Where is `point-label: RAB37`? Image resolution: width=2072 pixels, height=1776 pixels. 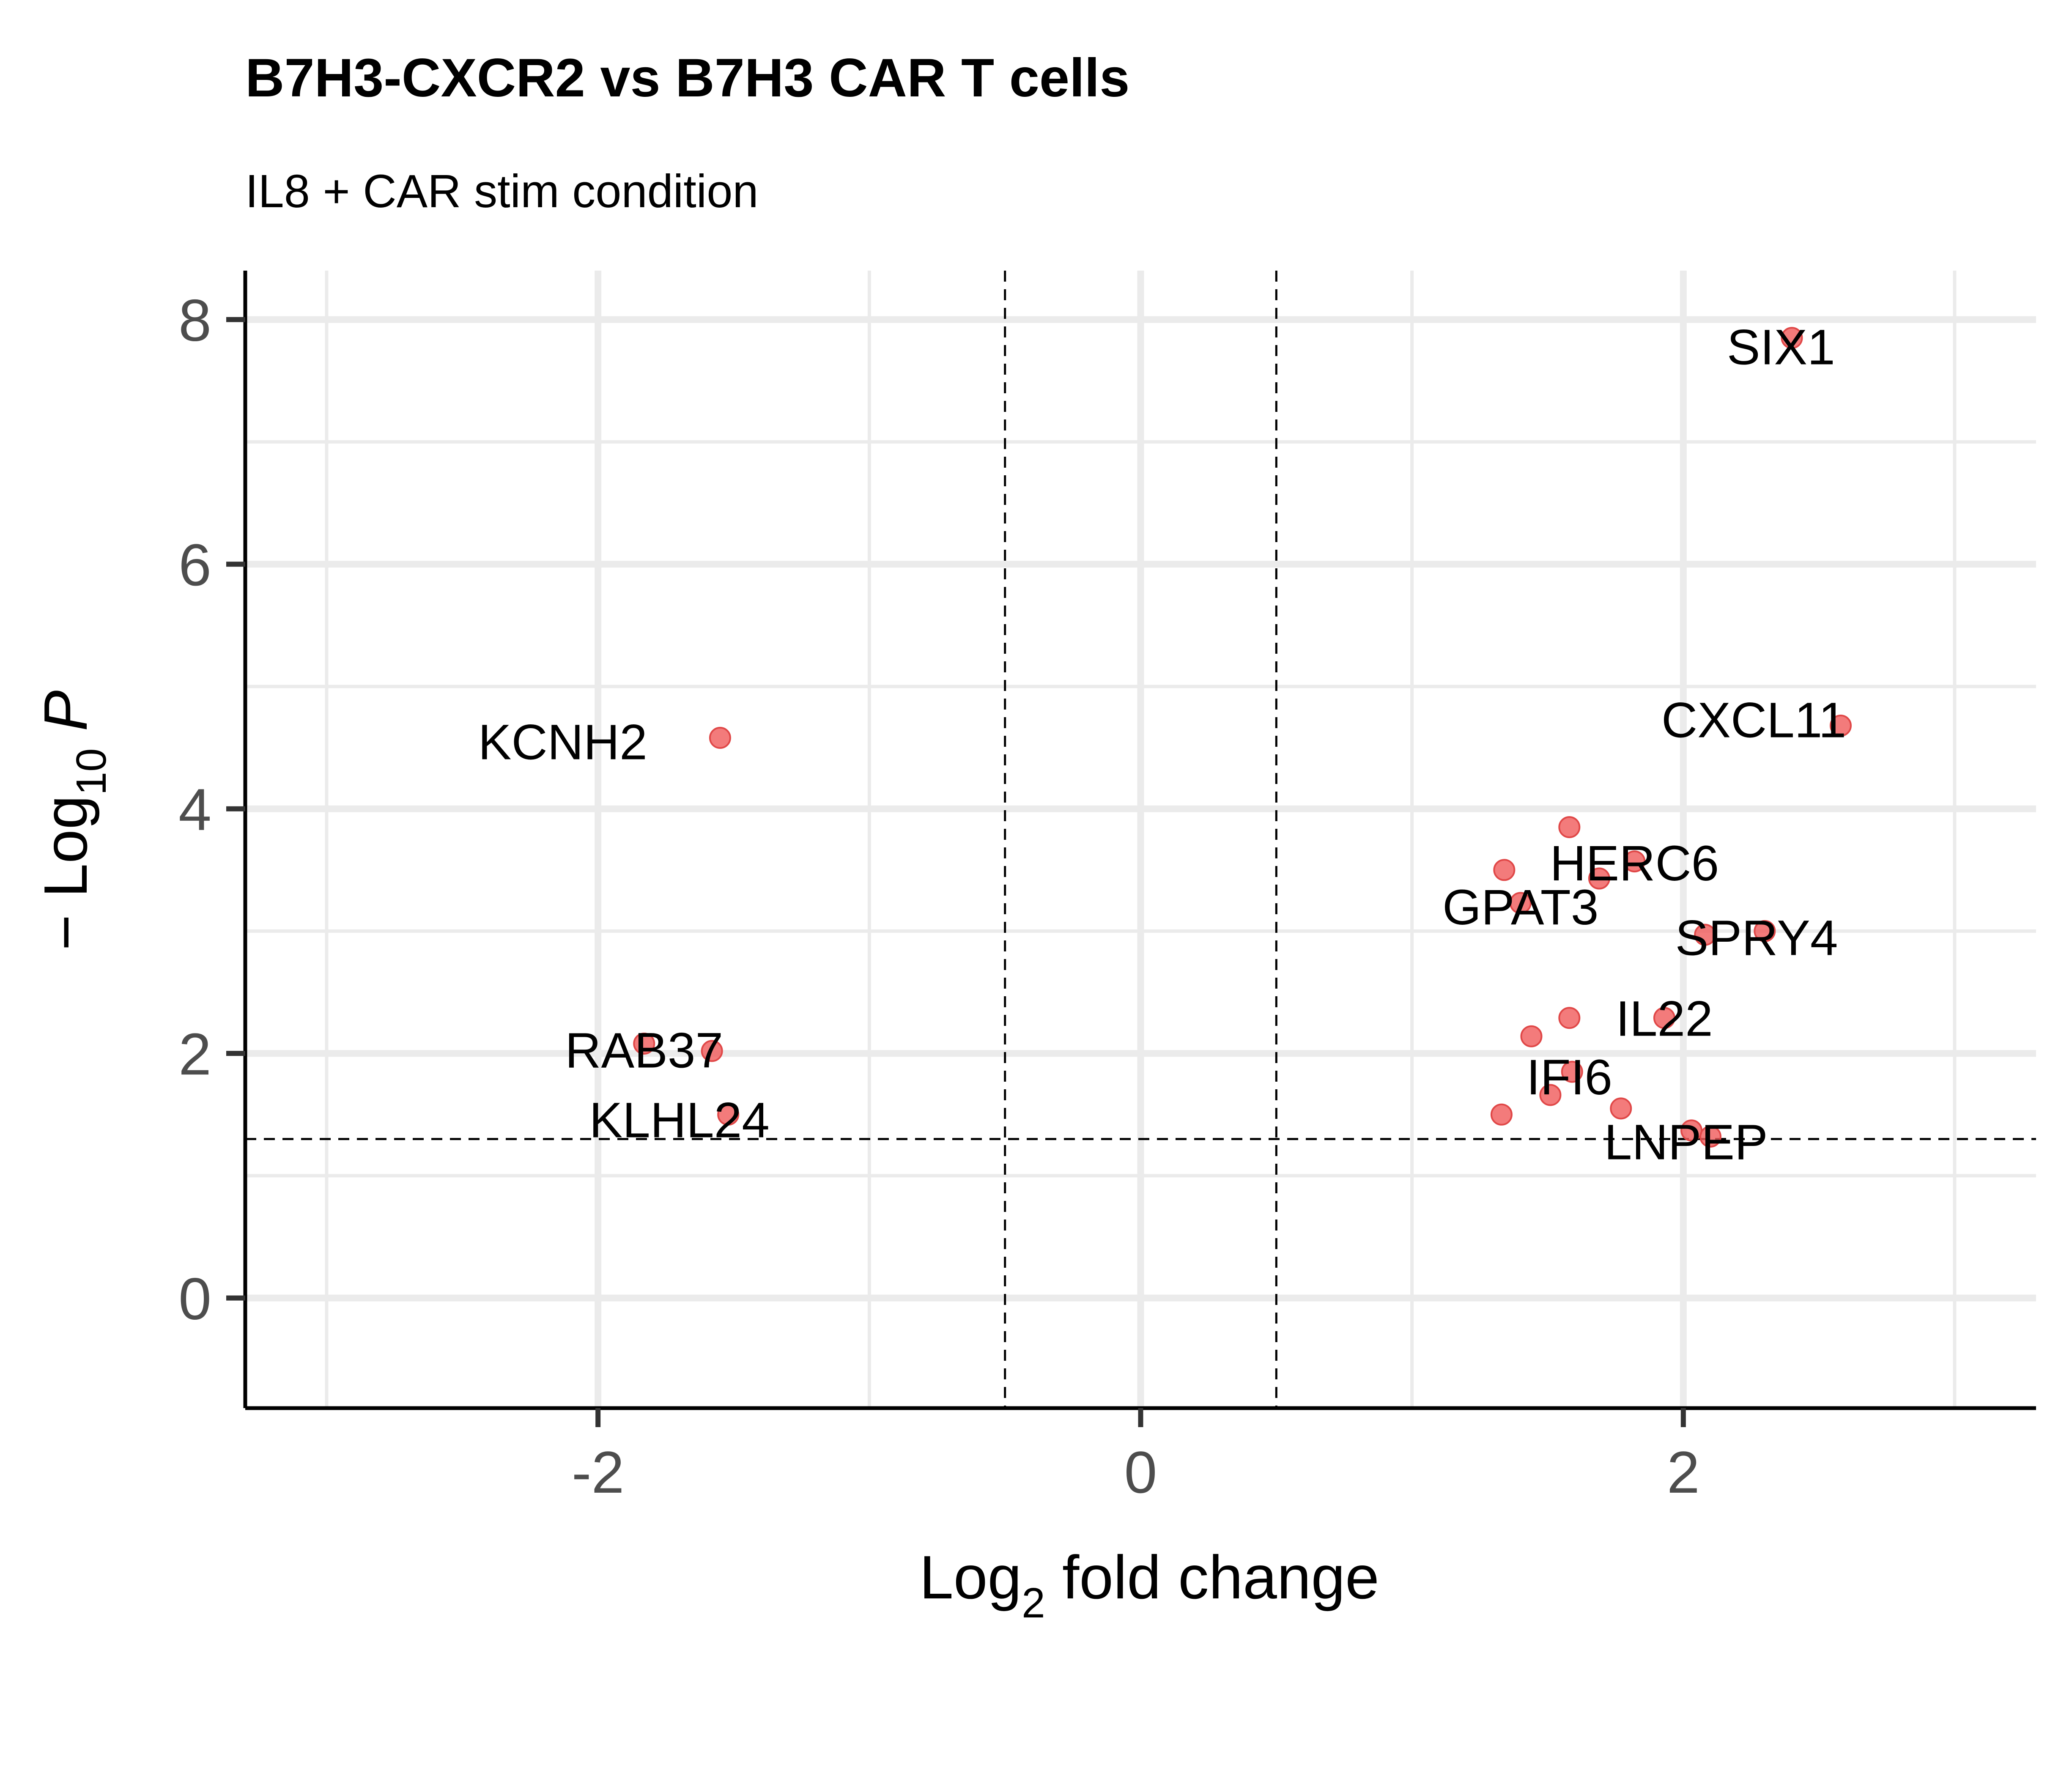 point-label: RAB37 is located at coordinates (644, 1051).